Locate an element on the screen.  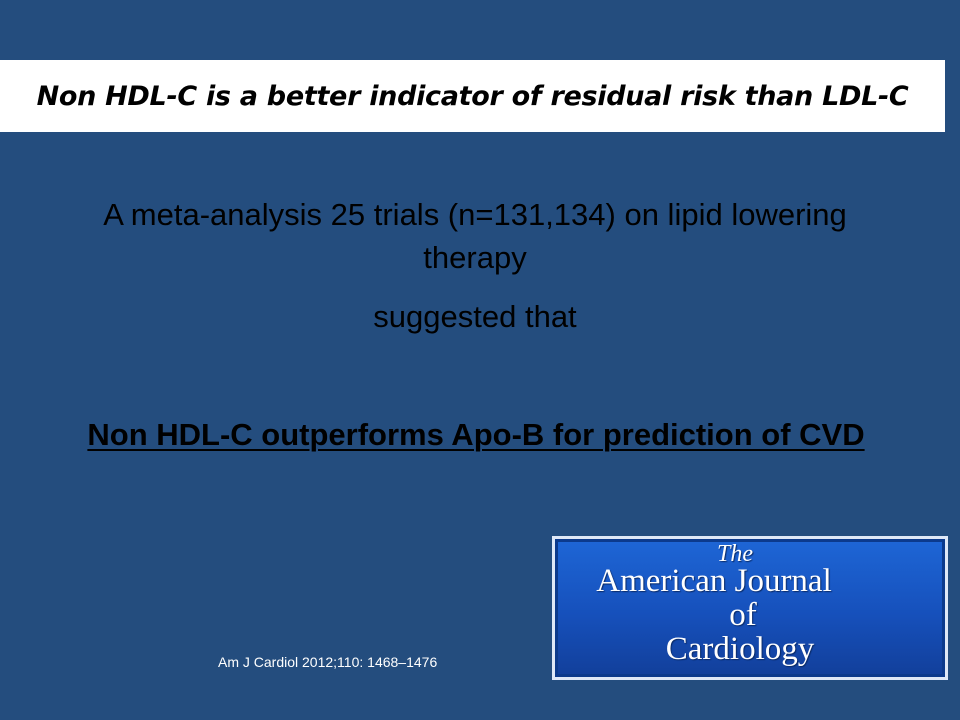
journal-logo-of: of is located at coordinates (743, 615).